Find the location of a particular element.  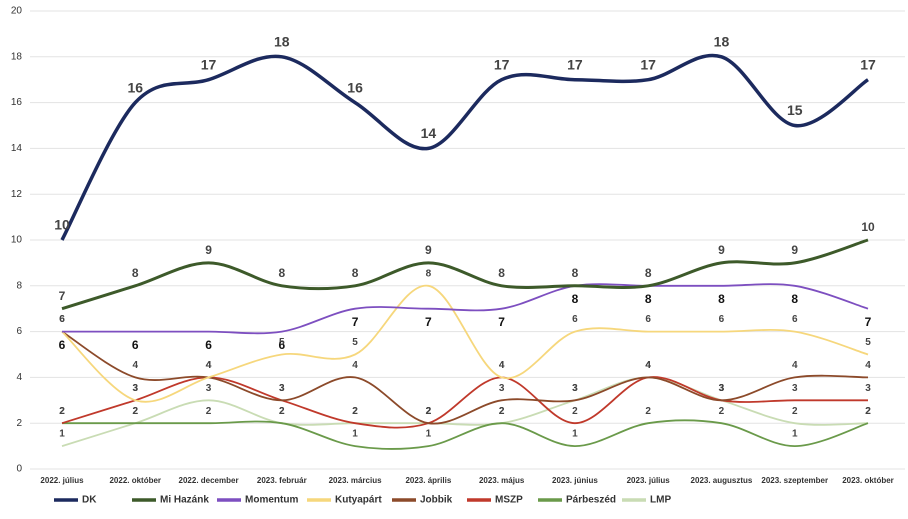

x-tick-label: 2023. február is located at coordinates (282, 480).